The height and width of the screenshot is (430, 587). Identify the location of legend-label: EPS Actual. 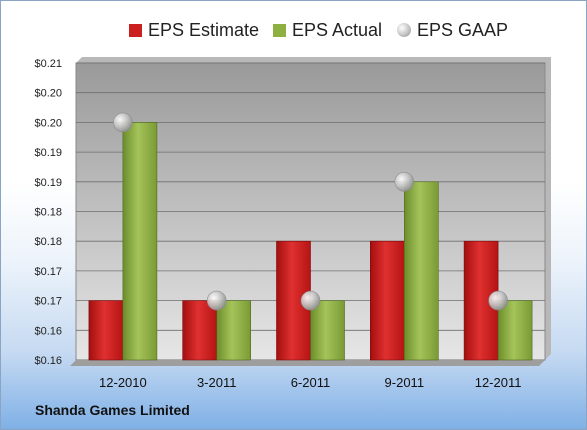
(337, 29).